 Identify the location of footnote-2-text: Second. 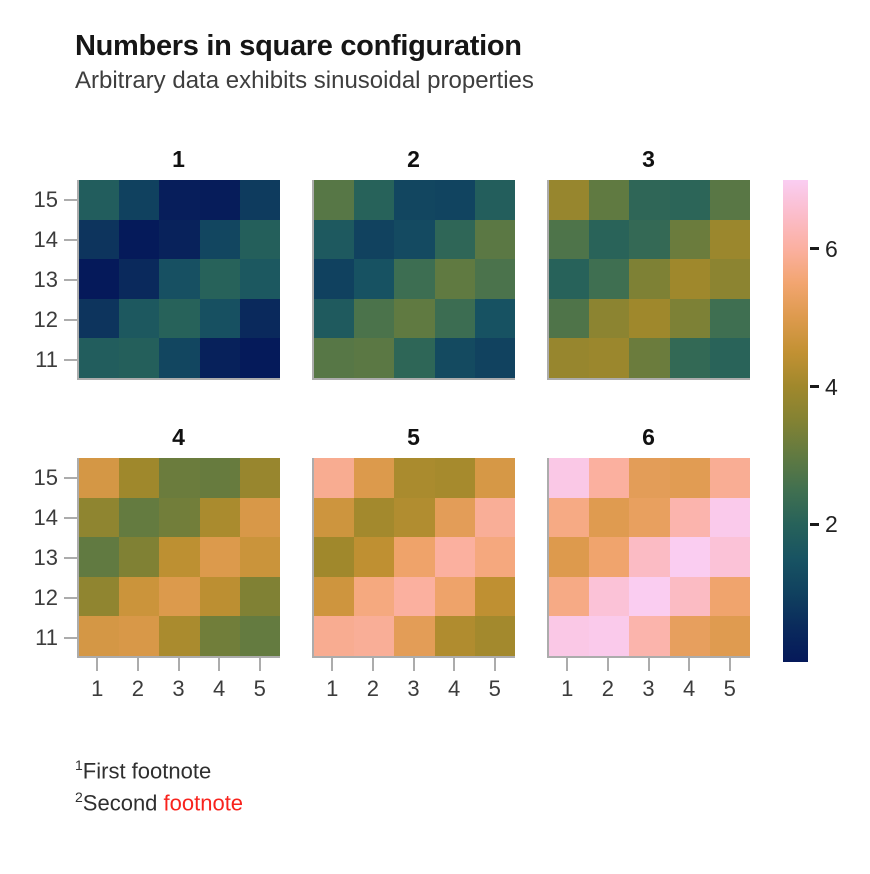
(123, 803).